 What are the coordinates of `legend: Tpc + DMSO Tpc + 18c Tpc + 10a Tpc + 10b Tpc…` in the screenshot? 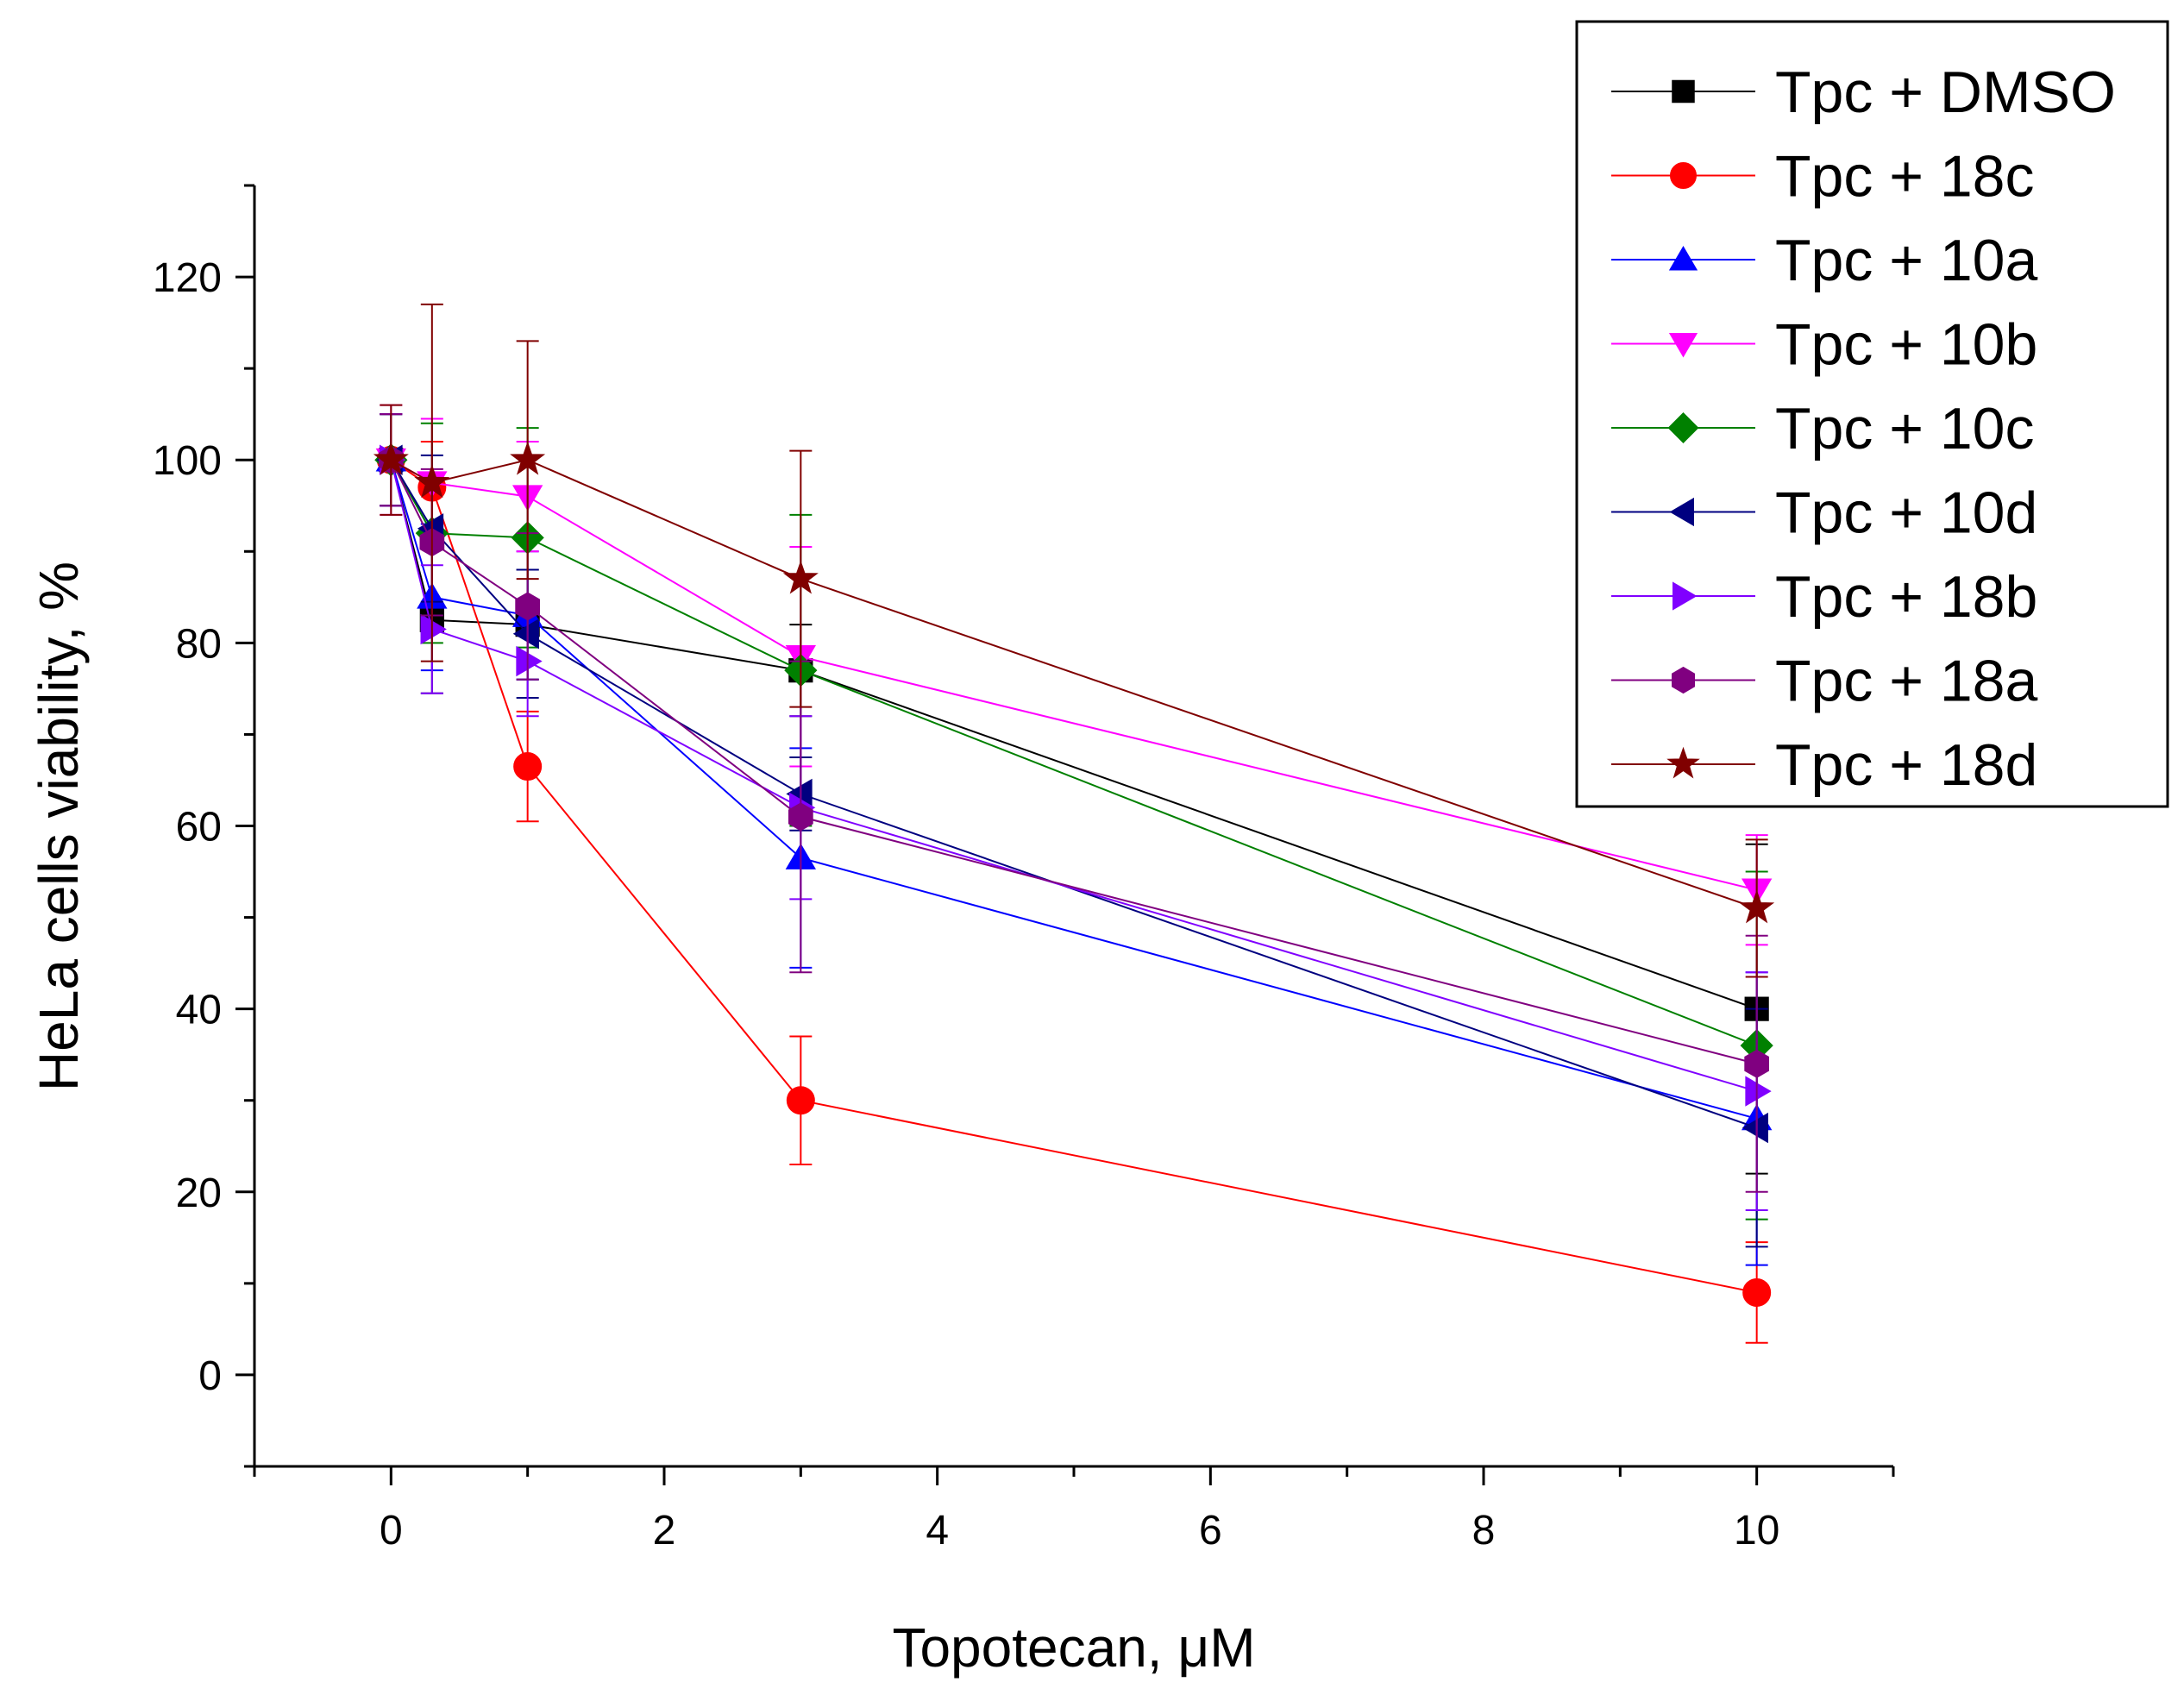 It's located at (1872, 414).